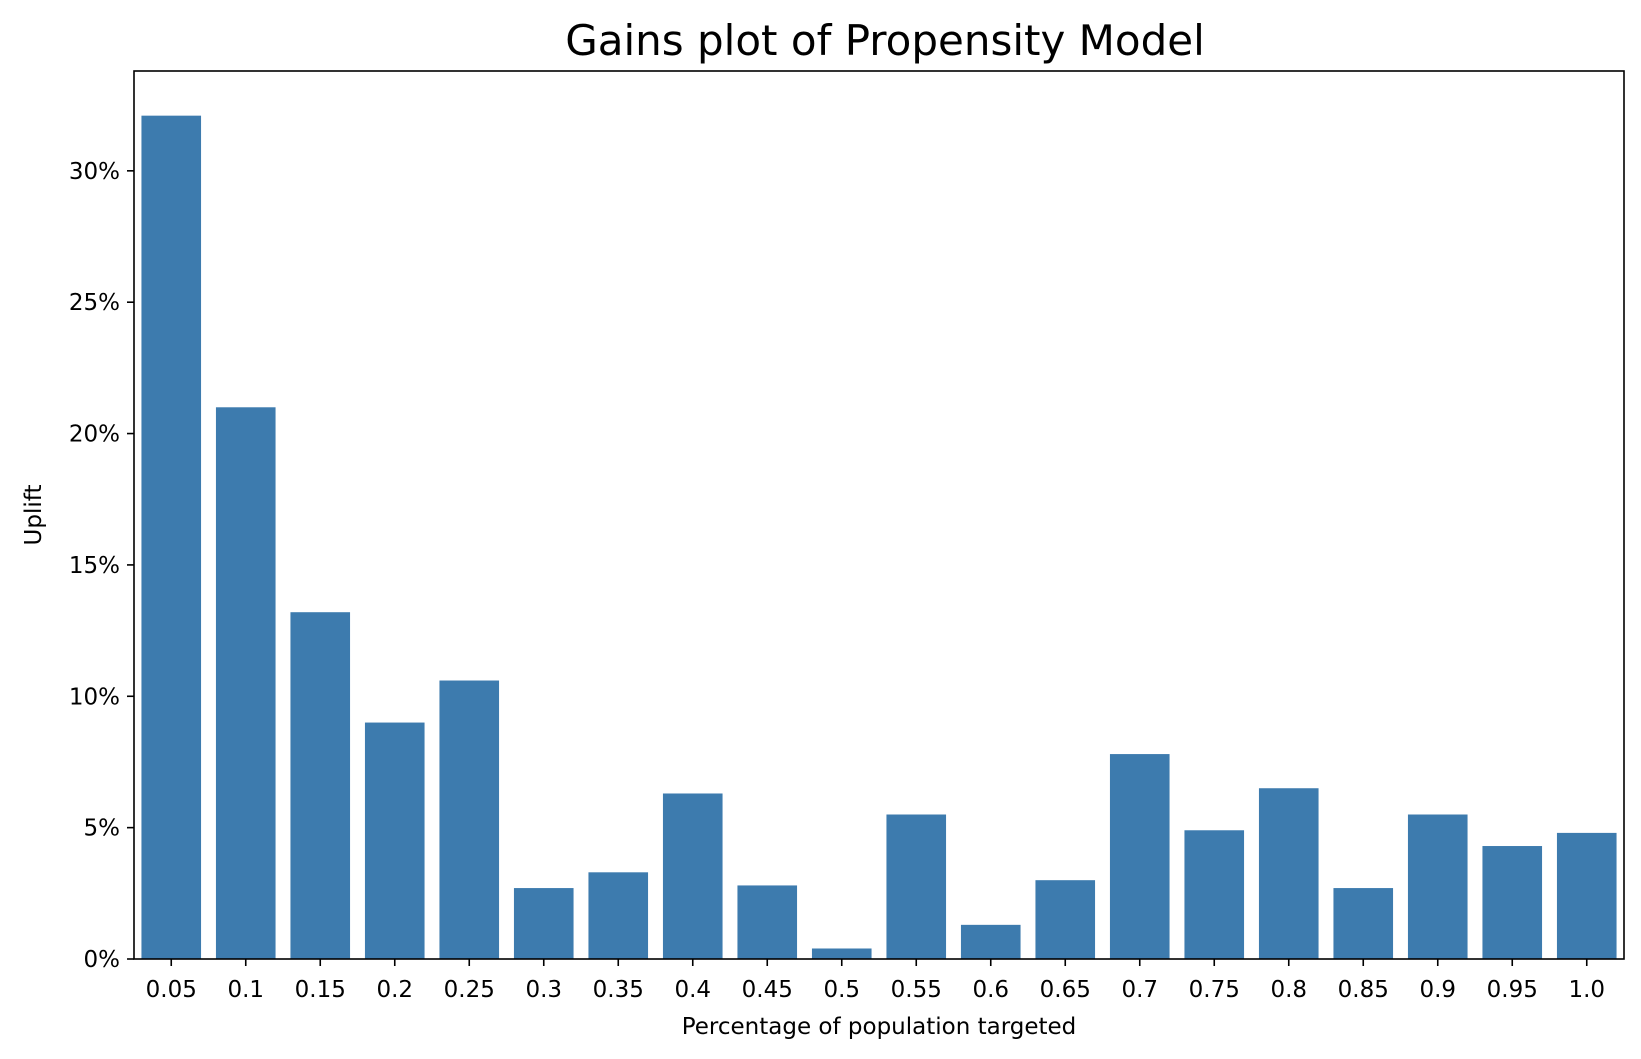 The height and width of the screenshot is (1059, 1641). What do you see at coordinates (618, 915) in the screenshot?
I see `bar-0.35` at bounding box center [618, 915].